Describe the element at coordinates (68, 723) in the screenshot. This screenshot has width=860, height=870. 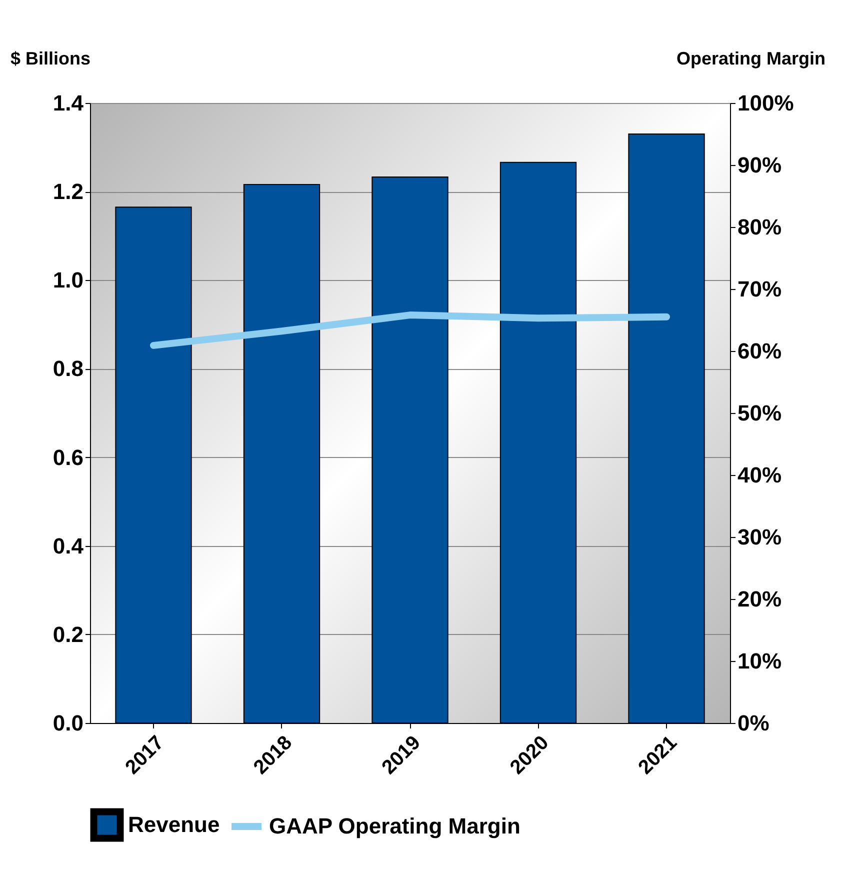
I see `y-tick-label: 0.0` at that location.